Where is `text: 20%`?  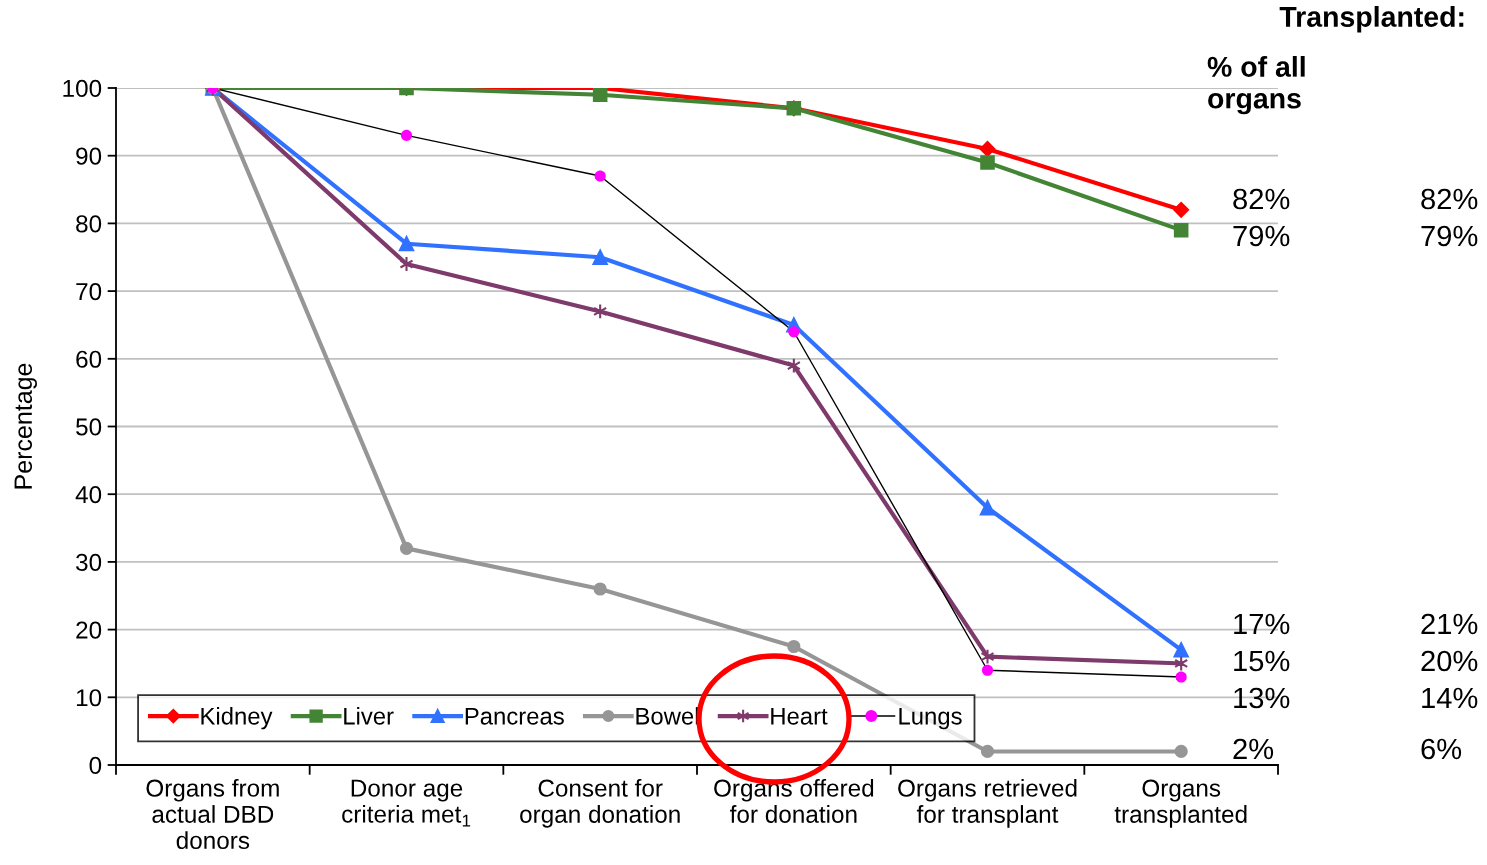
text: 20% is located at coordinates (1449, 661).